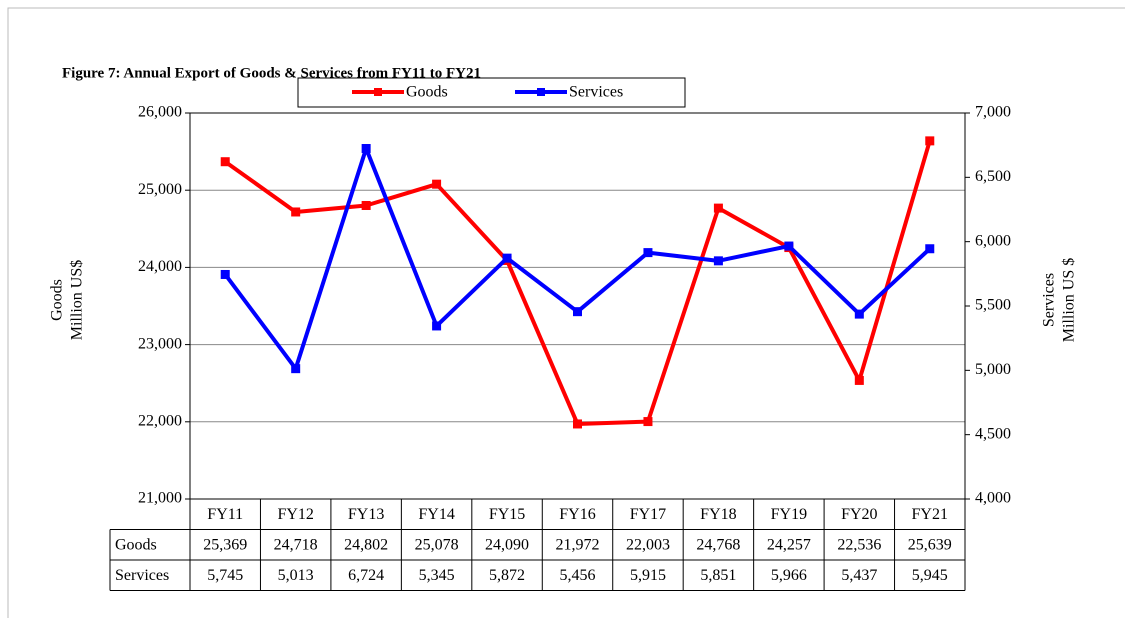 Image resolution: width=1125 pixels, height=618 pixels. Describe the element at coordinates (507, 514) in the screenshot. I see `x-tick-label: FY15` at that location.